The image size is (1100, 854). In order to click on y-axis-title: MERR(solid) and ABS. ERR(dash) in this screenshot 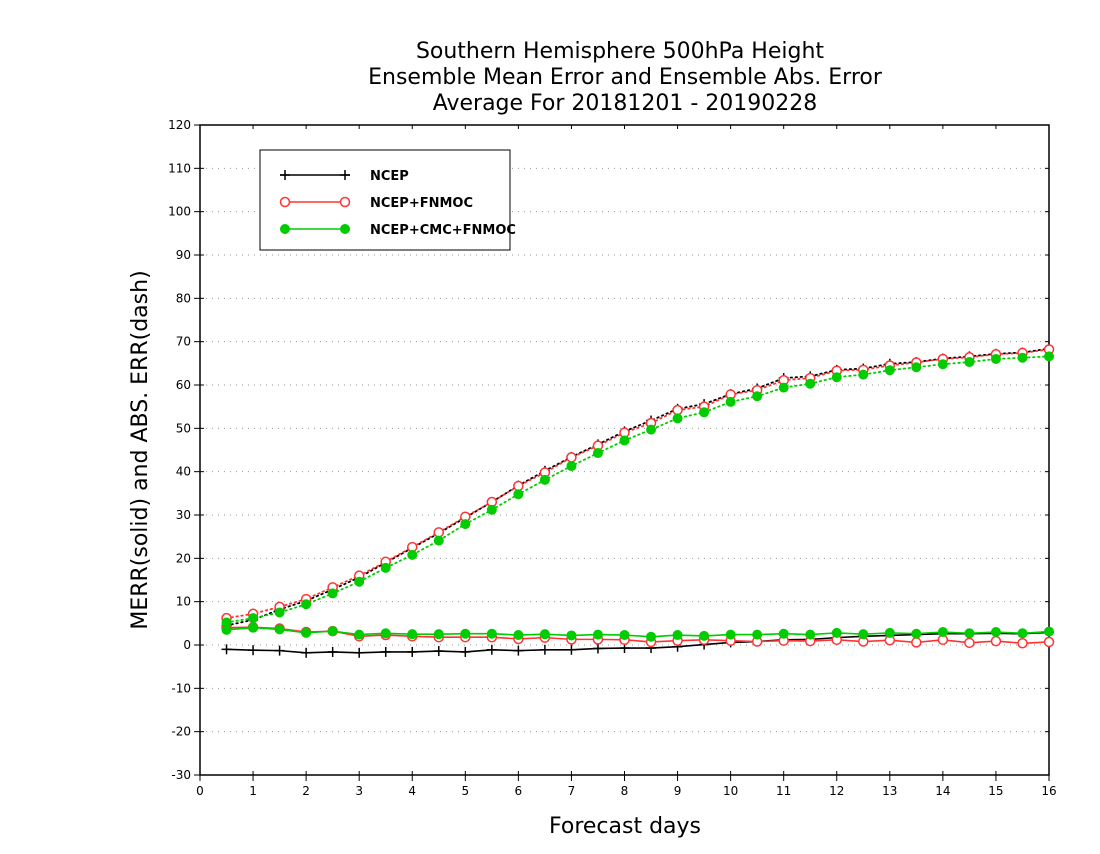, I will do `click(140, 449)`.